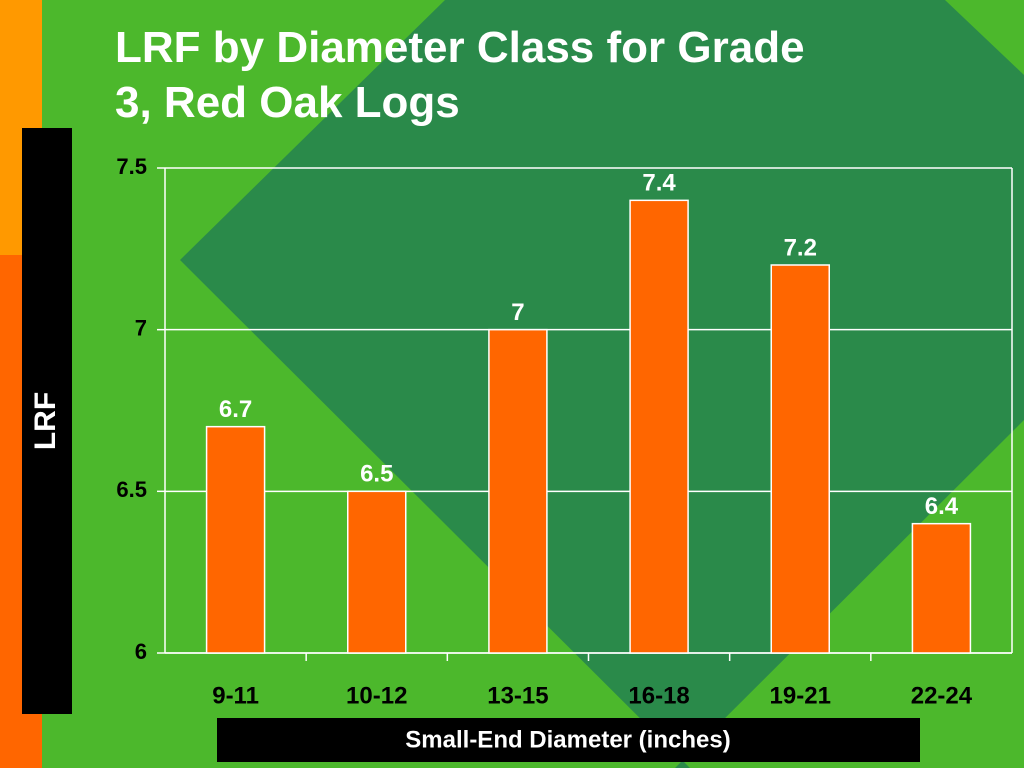 The height and width of the screenshot is (768, 1024). I want to click on x-tick-label: 10-12, so click(376, 695).